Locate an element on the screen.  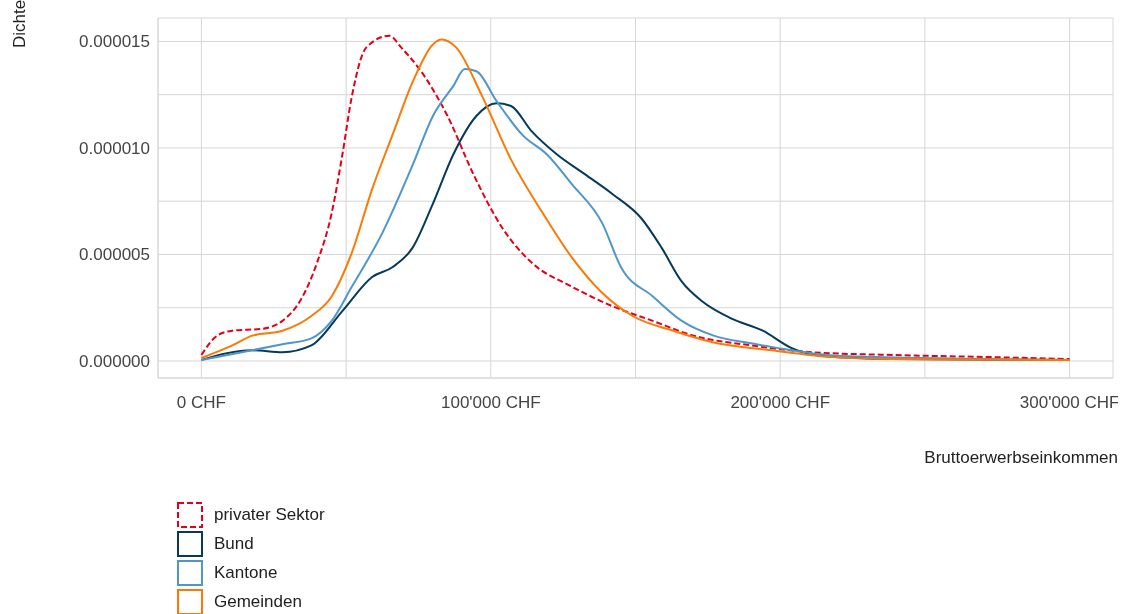
x-tick-label: 0 CHF is located at coordinates (201, 403).